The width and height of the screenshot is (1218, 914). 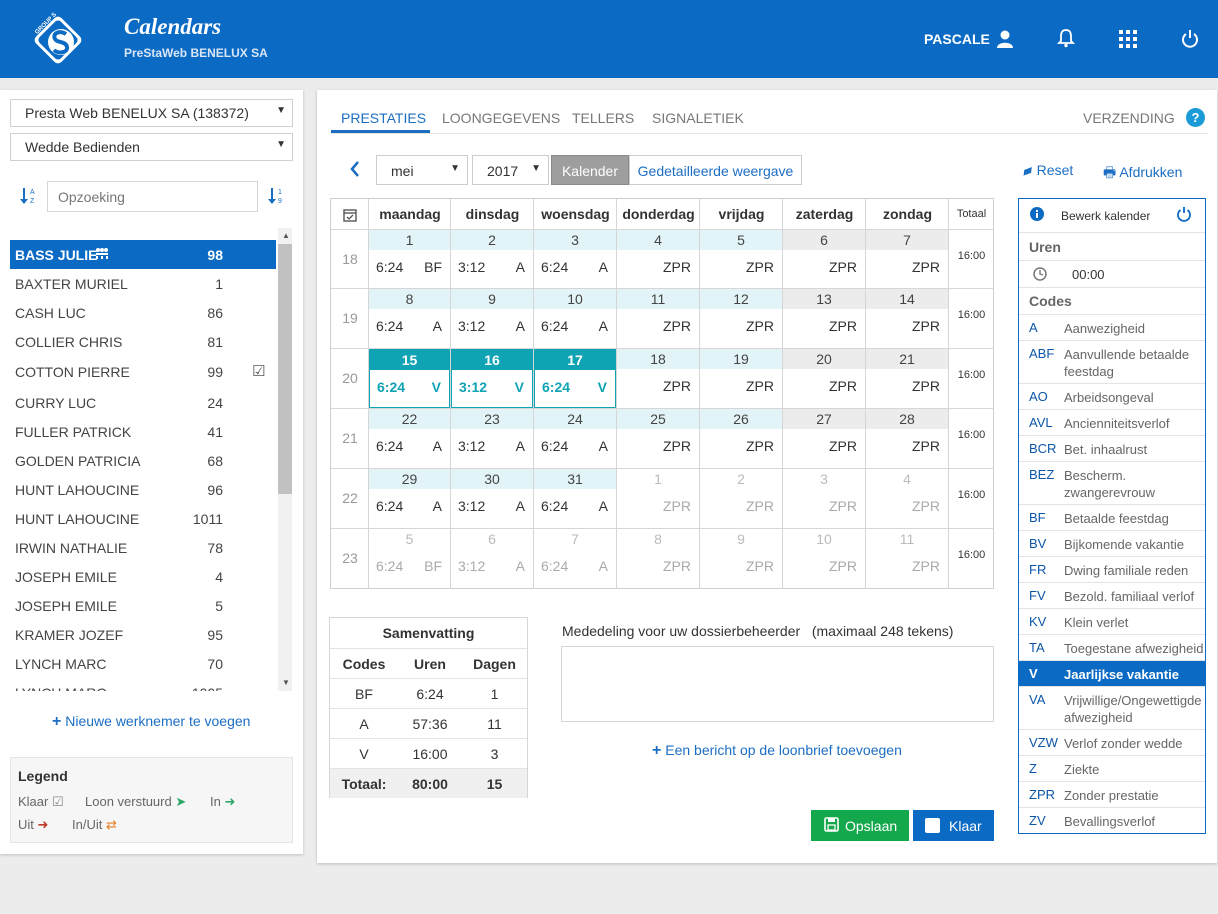 What do you see at coordinates (1112, 517) in the screenshot?
I see `code-item: BF Betaalde feestdag` at bounding box center [1112, 517].